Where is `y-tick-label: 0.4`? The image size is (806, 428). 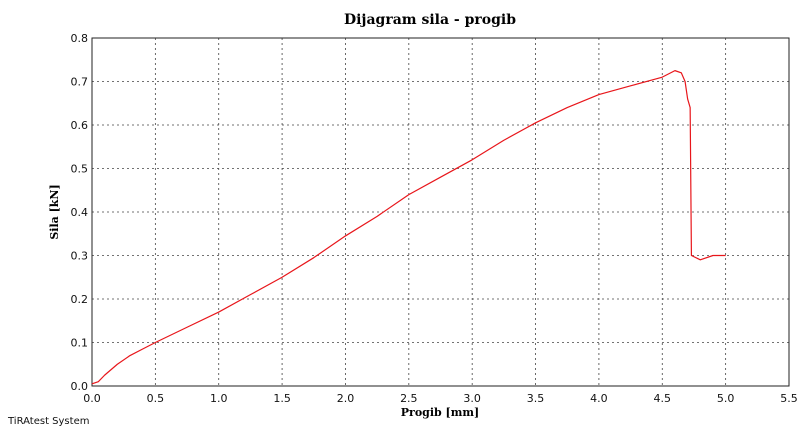
y-tick-label: 0.4 is located at coordinates (80, 212).